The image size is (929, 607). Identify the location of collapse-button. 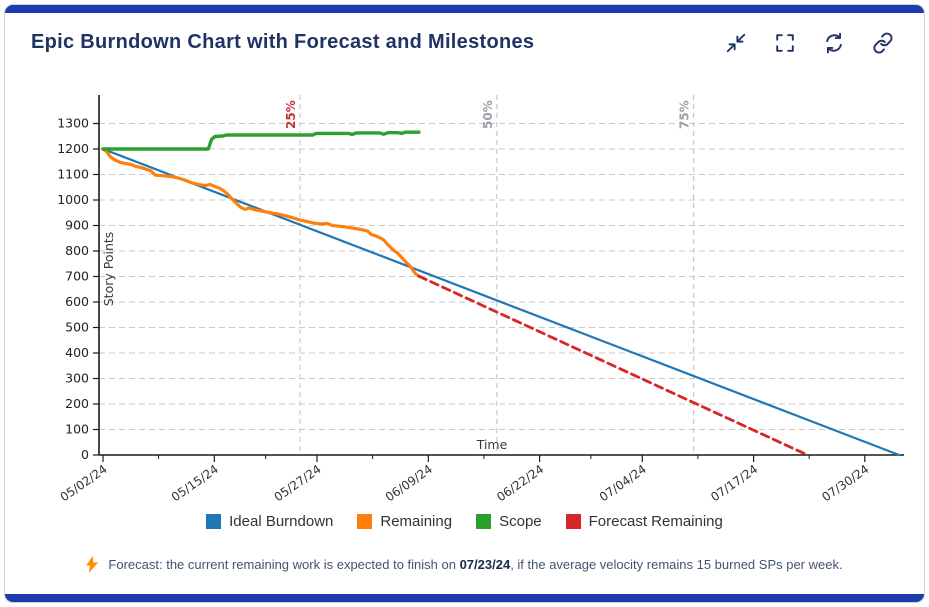
(736, 43).